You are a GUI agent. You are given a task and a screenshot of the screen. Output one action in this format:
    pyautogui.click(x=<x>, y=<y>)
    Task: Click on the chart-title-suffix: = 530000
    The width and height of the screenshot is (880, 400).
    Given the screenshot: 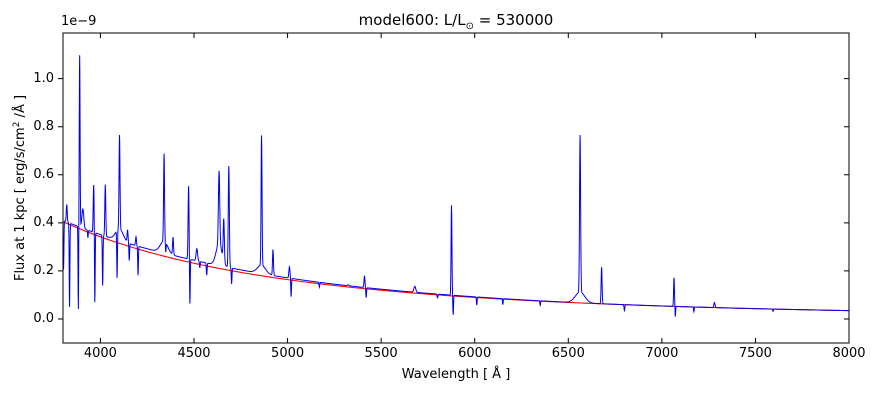 What is the action you would take?
    pyautogui.click(x=513, y=20)
    